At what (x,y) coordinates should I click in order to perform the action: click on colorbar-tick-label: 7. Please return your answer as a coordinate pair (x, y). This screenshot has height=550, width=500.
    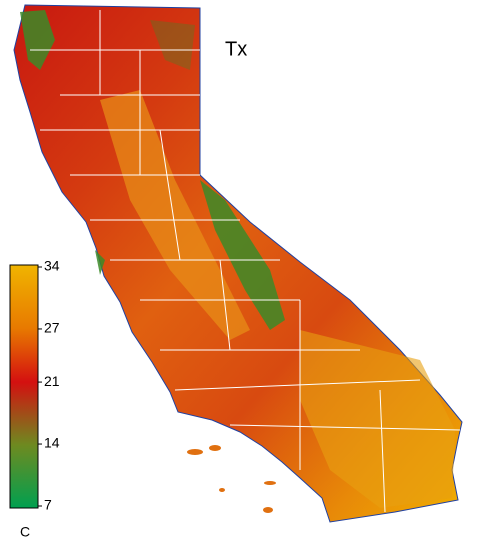
    Looking at the image, I should click on (48, 505).